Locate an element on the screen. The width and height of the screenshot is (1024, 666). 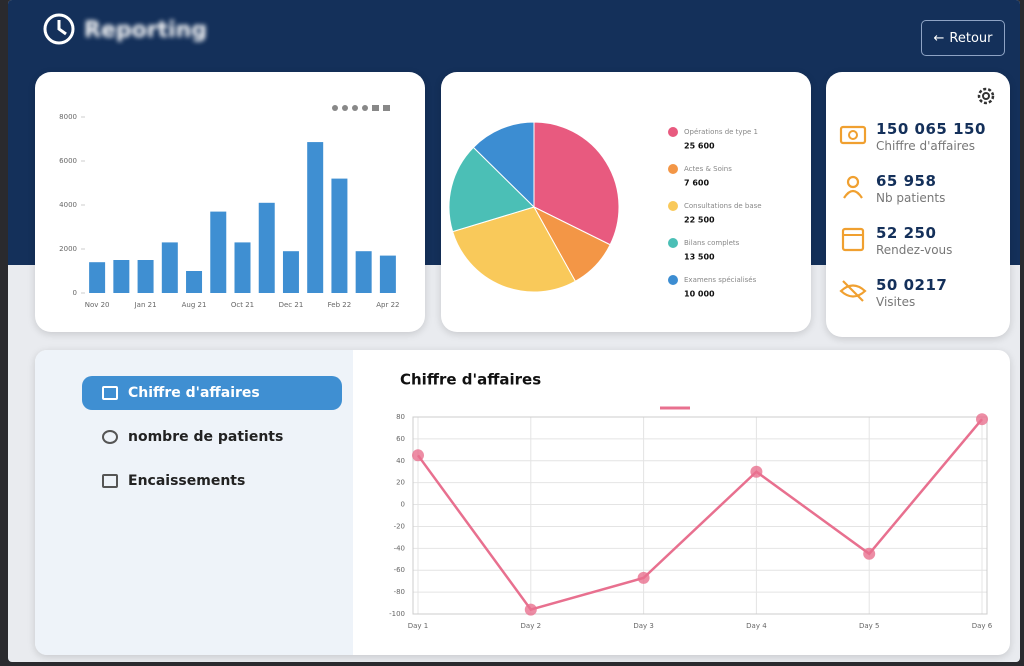
y-tick-label: 6000 is located at coordinates (68, 161).